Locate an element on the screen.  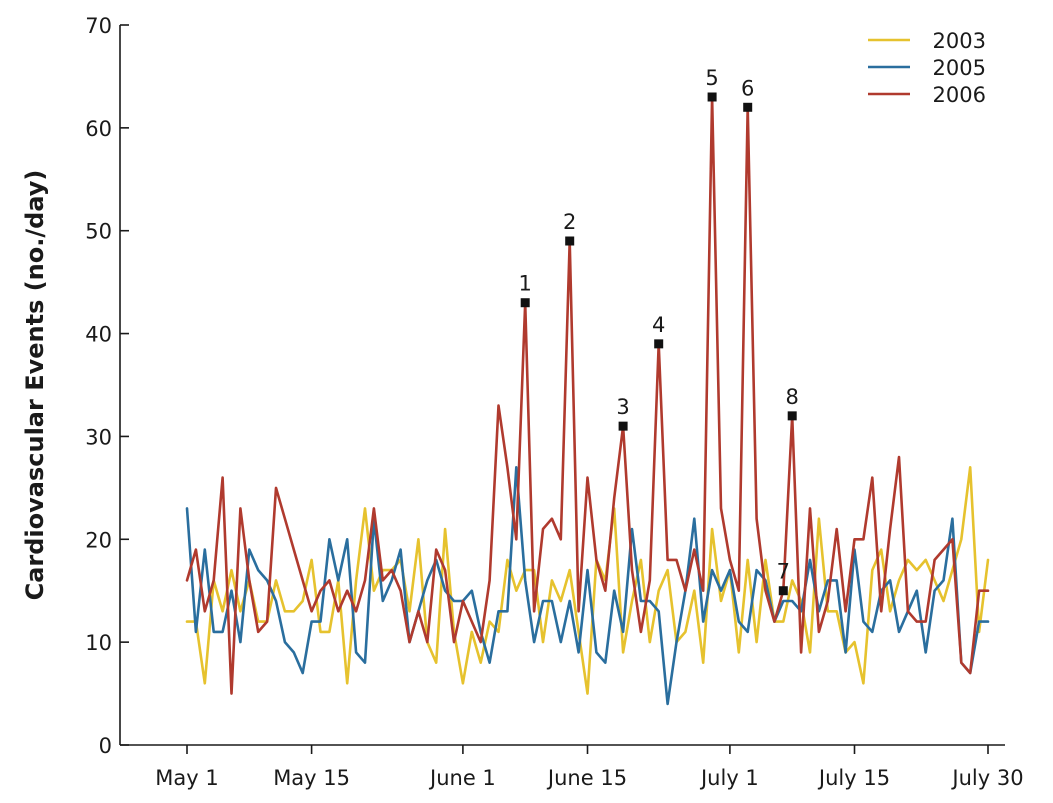
annotation-label: 7 is located at coordinates (783, 572).